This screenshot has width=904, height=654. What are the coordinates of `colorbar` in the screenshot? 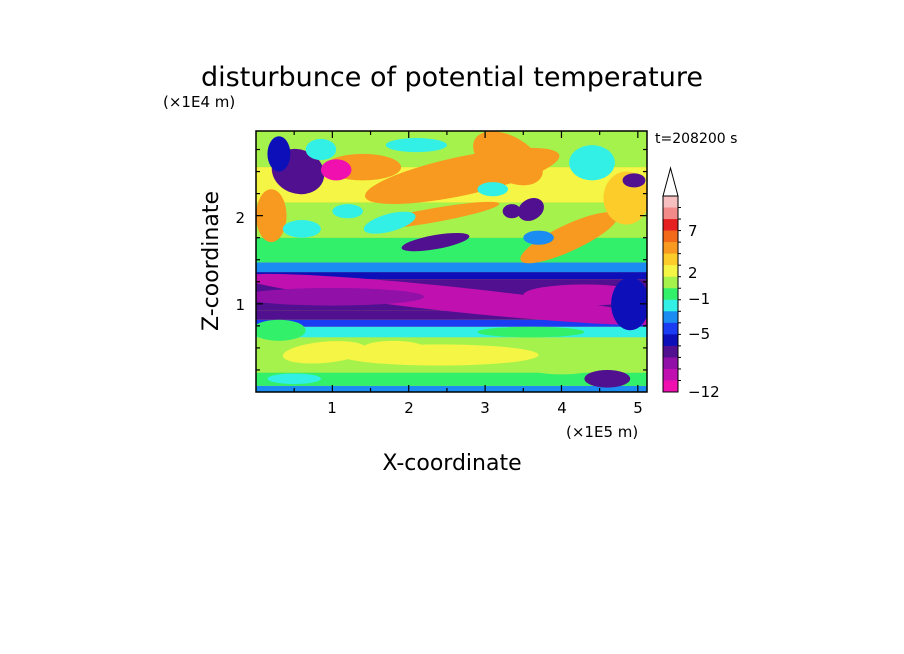 It's located at (671, 279).